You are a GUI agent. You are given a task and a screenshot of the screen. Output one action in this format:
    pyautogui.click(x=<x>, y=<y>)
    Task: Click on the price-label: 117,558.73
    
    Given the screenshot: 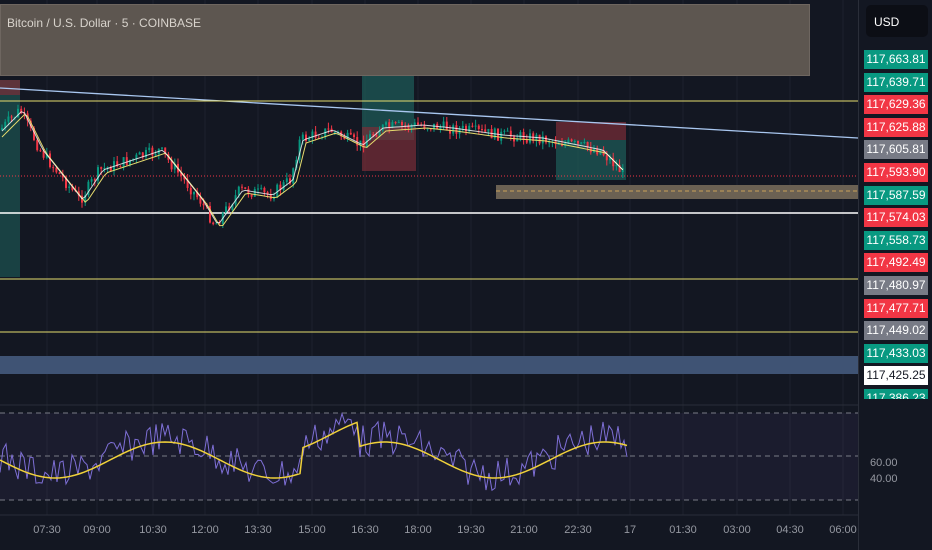 What is the action you would take?
    pyautogui.click(x=896, y=240)
    